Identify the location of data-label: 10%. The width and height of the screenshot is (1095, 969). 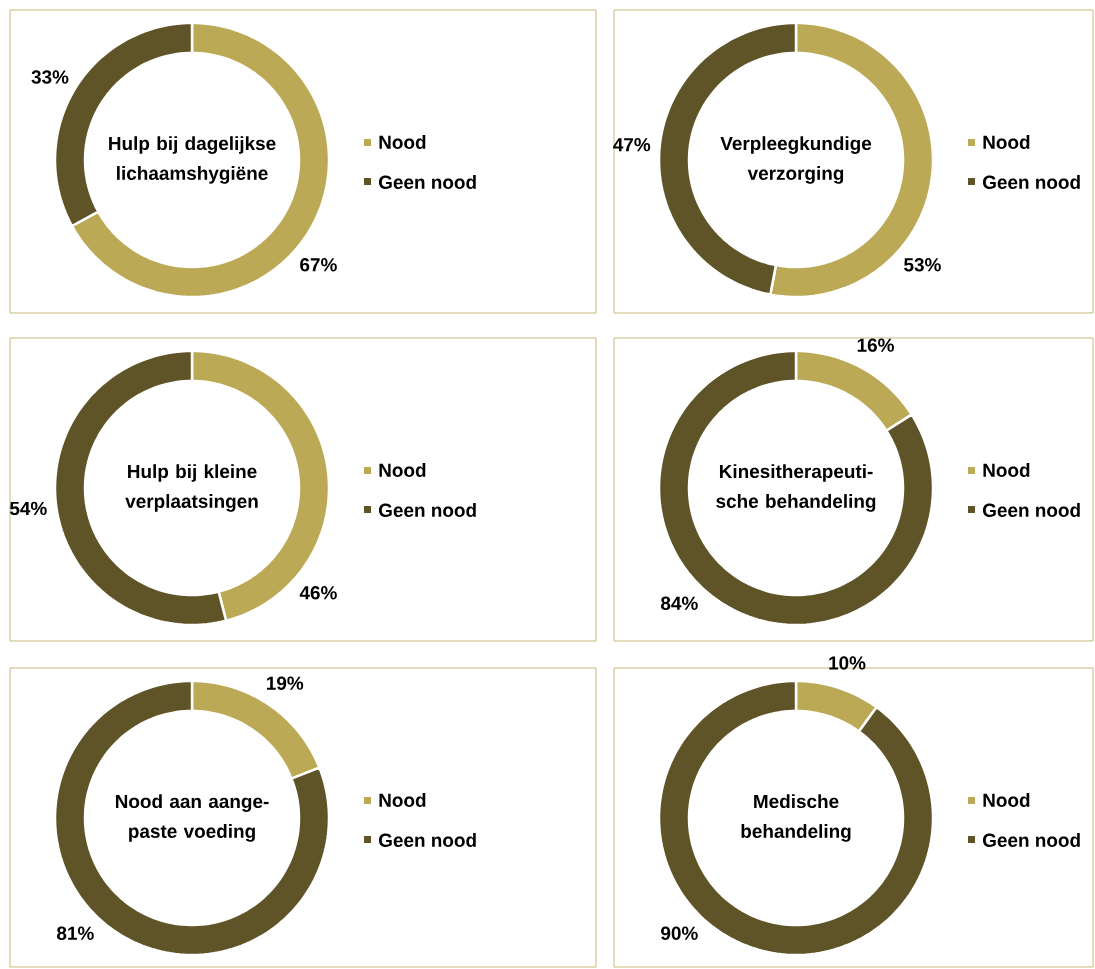
(847, 663).